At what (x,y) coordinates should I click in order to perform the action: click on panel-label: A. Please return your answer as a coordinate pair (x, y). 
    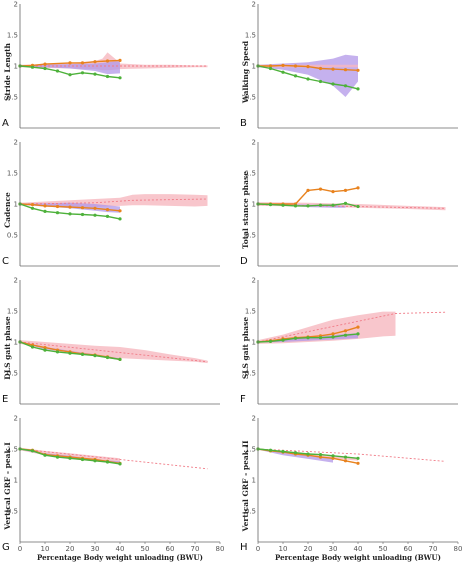
    Looking at the image, I should click on (5, 123).